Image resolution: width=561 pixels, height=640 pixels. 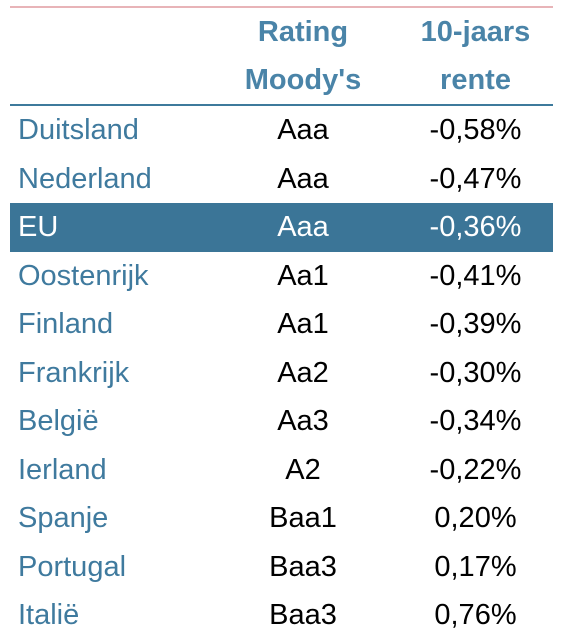 I want to click on top-rule, so click(x=281, y=7).